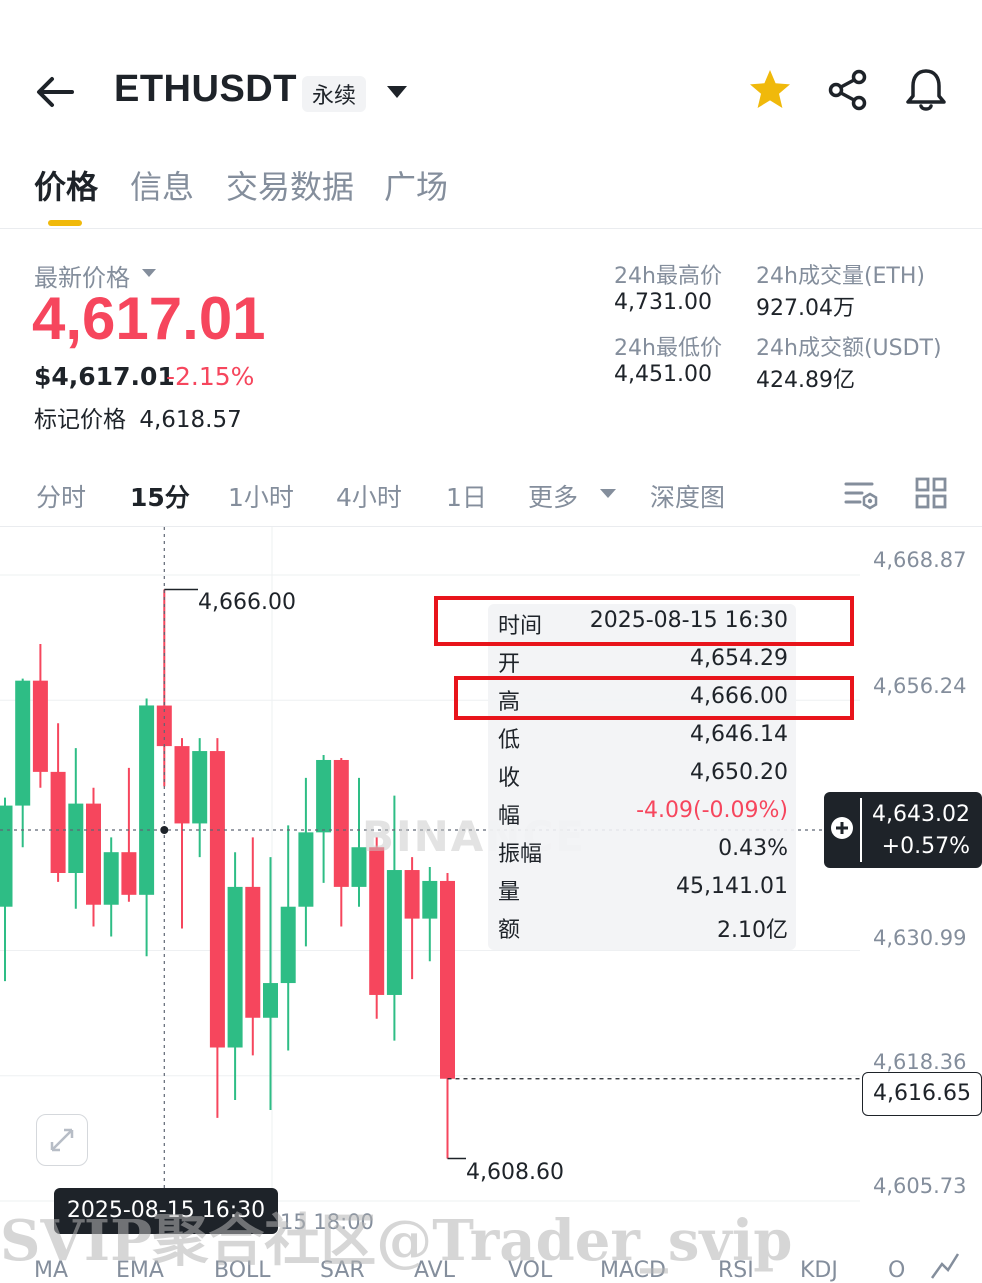 The image size is (982, 1283). I want to click on indicator-ma: MA, so click(51, 1270).